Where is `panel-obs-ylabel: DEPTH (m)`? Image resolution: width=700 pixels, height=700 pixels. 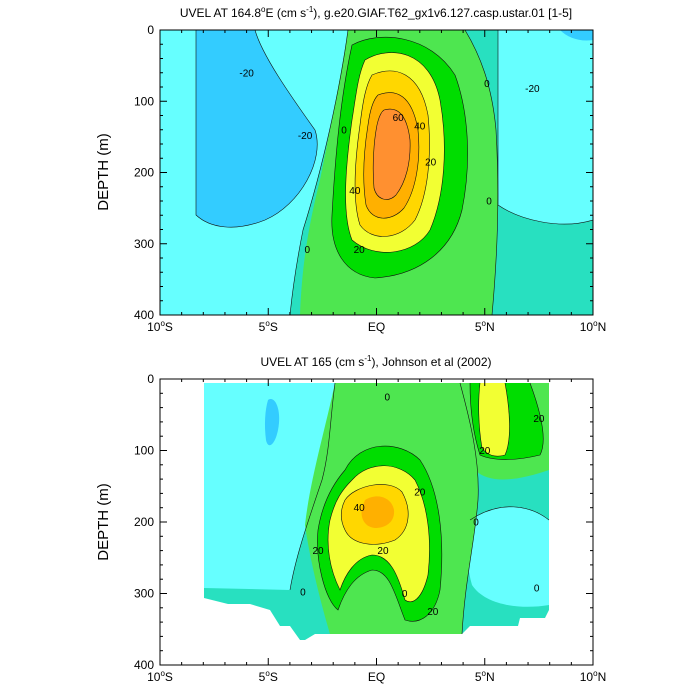 panel-obs-ylabel: DEPTH (m) is located at coordinates (103, 522).